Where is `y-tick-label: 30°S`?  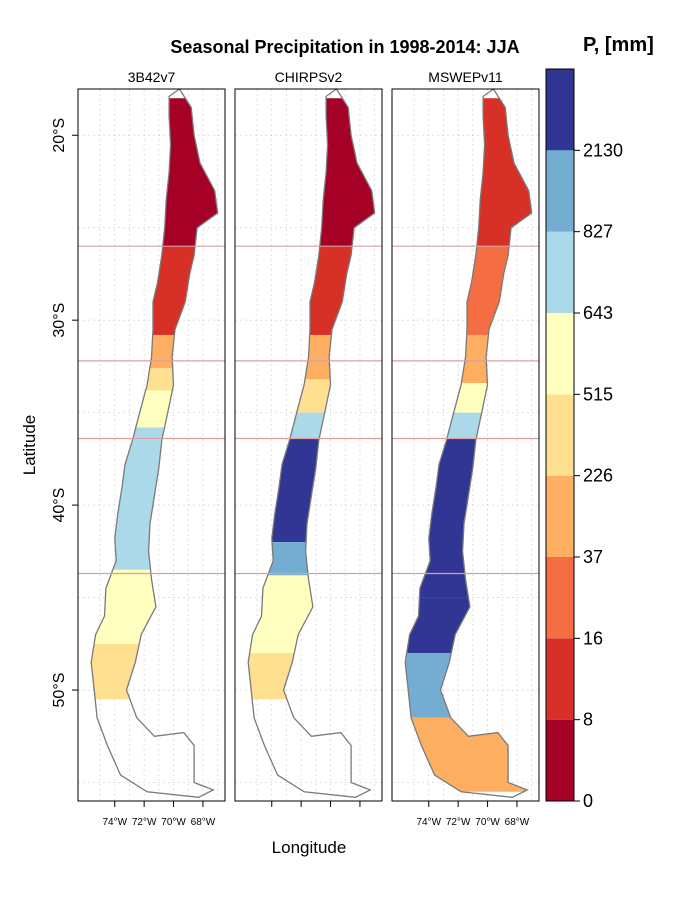 y-tick-label: 30°S is located at coordinates (59, 320).